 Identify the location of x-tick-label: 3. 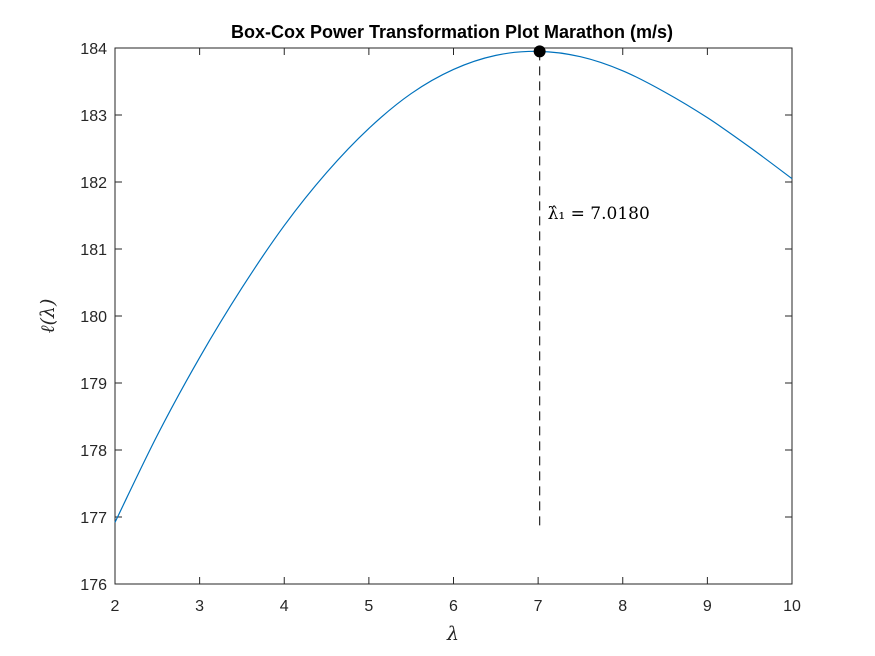
(199, 606).